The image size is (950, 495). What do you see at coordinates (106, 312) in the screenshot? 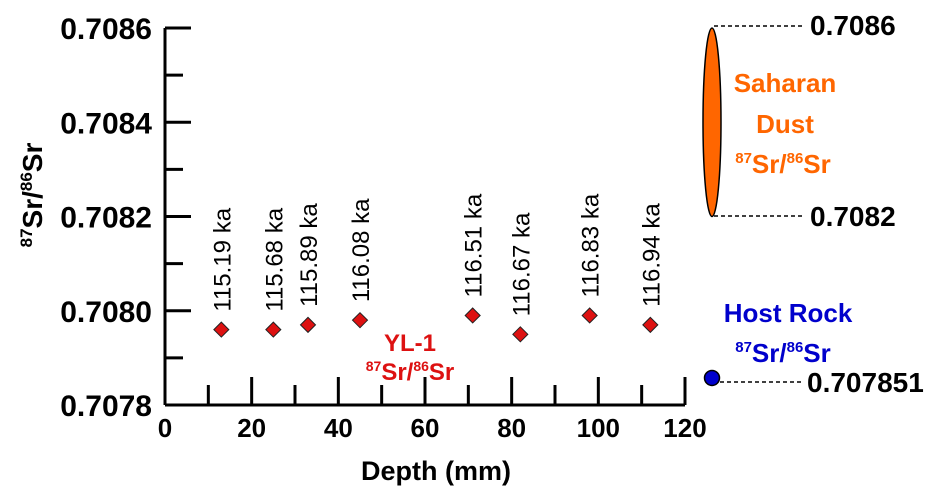
I see `y-tick-label: 0.7080` at bounding box center [106, 312].